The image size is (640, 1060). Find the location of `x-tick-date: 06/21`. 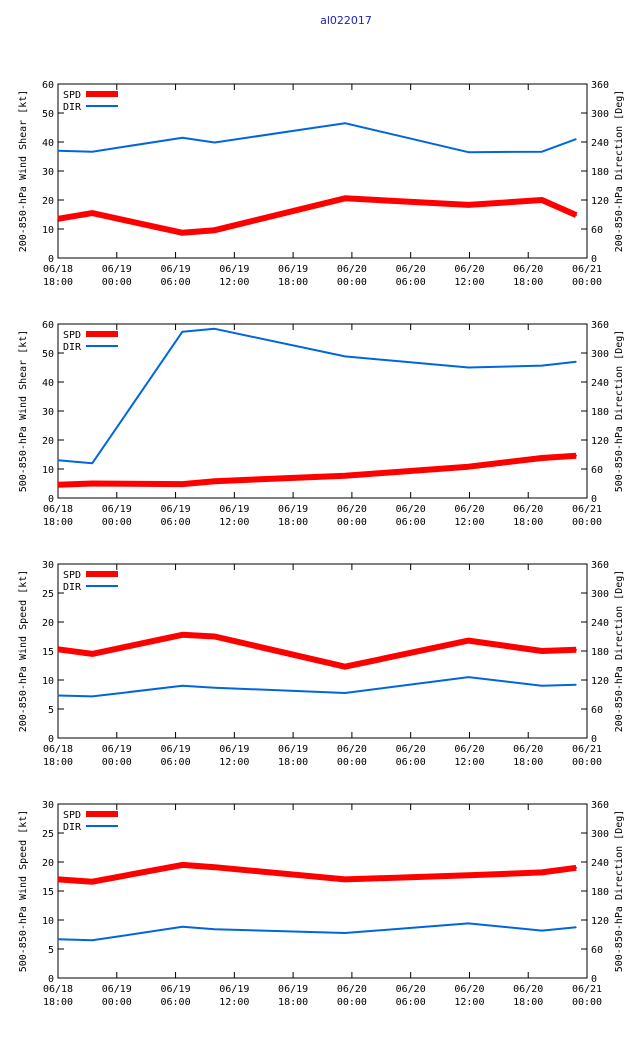

x-tick-date: 06/21 is located at coordinates (587, 749).